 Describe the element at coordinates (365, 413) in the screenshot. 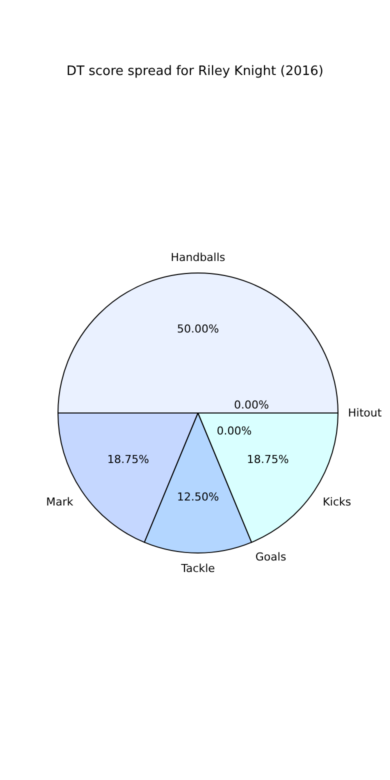

I see `category-label: Hitout` at that location.